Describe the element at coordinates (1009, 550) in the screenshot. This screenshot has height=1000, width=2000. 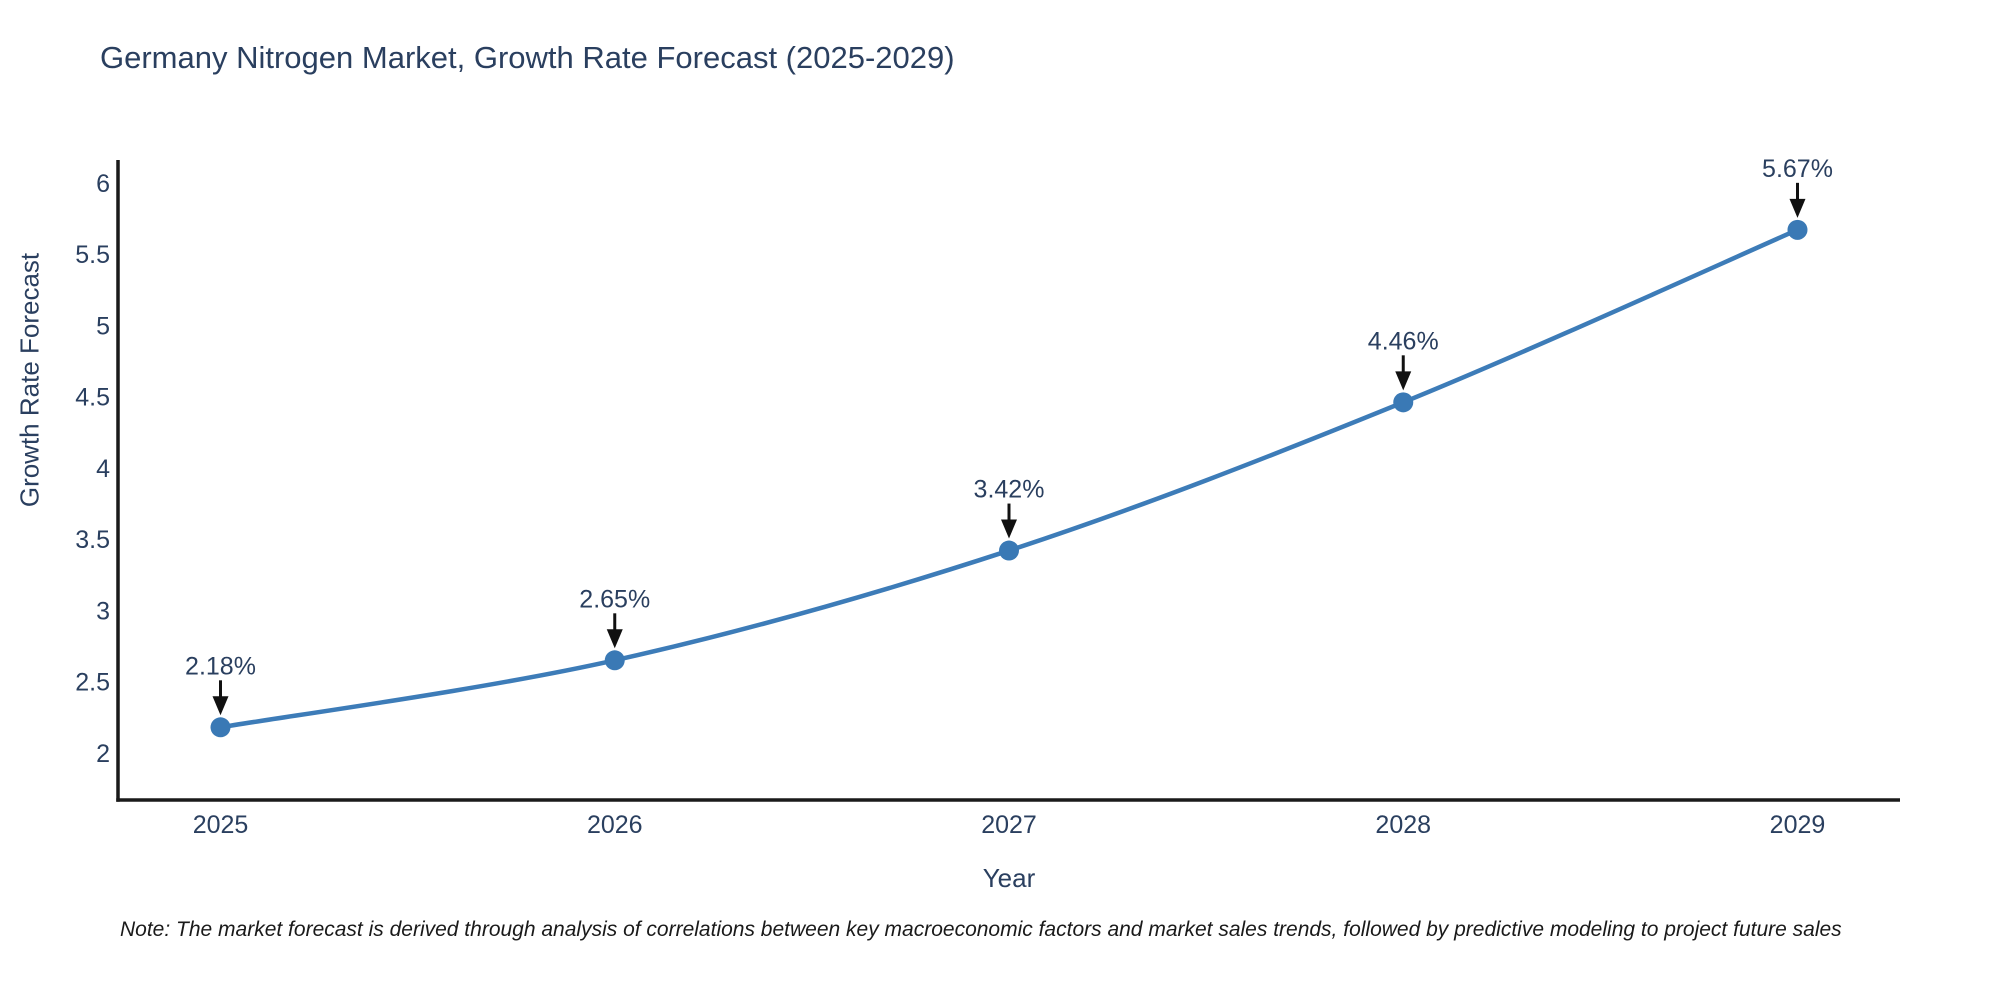
I see `data-point-2027` at that location.